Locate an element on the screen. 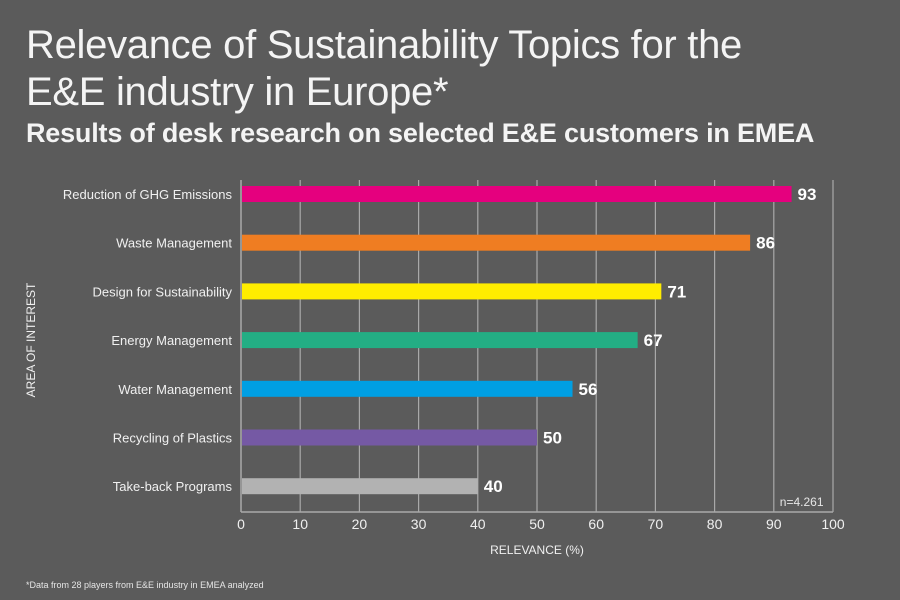  value-label: 56 is located at coordinates (588, 389).